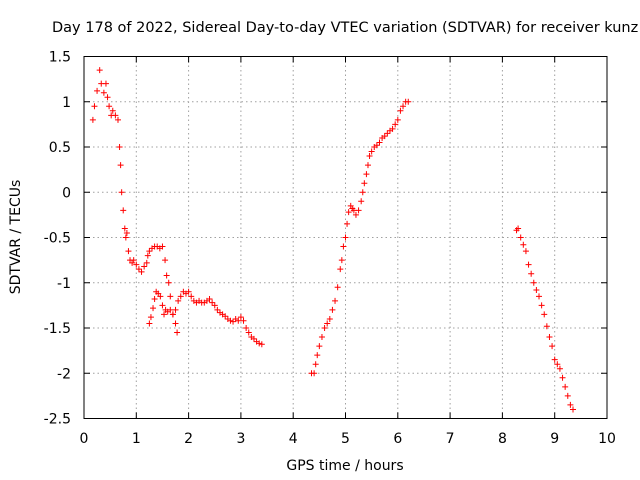  What do you see at coordinates (64, 284) in the screenshot?
I see `y-tick-label: -1` at bounding box center [64, 284].